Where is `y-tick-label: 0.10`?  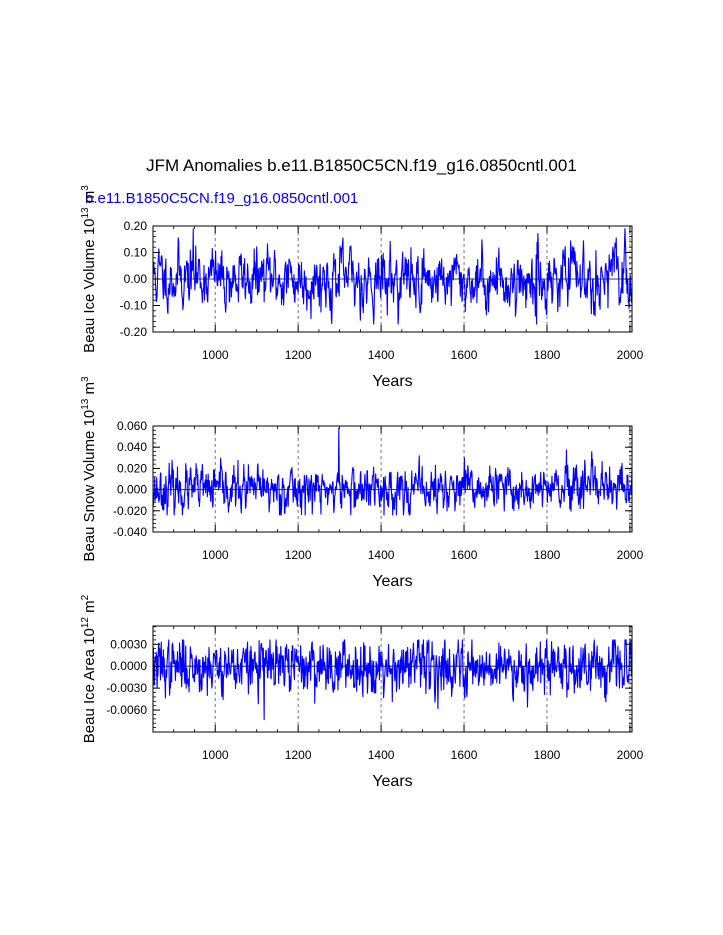 y-tick-label: 0.10 is located at coordinates (136, 253).